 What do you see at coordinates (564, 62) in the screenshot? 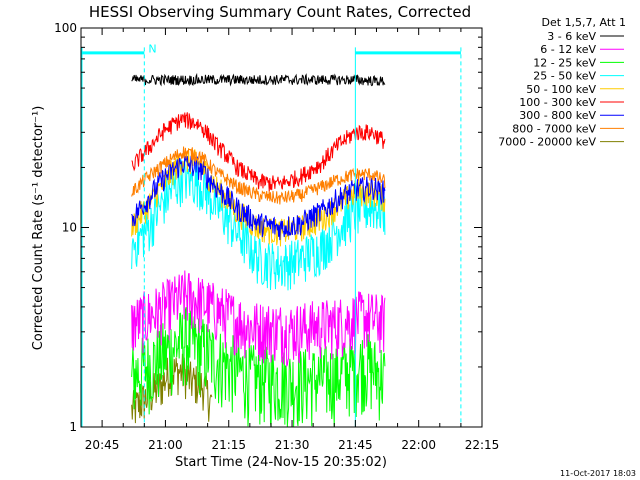
I see `legend-label-2: 12 - 25 keV` at bounding box center [564, 62].